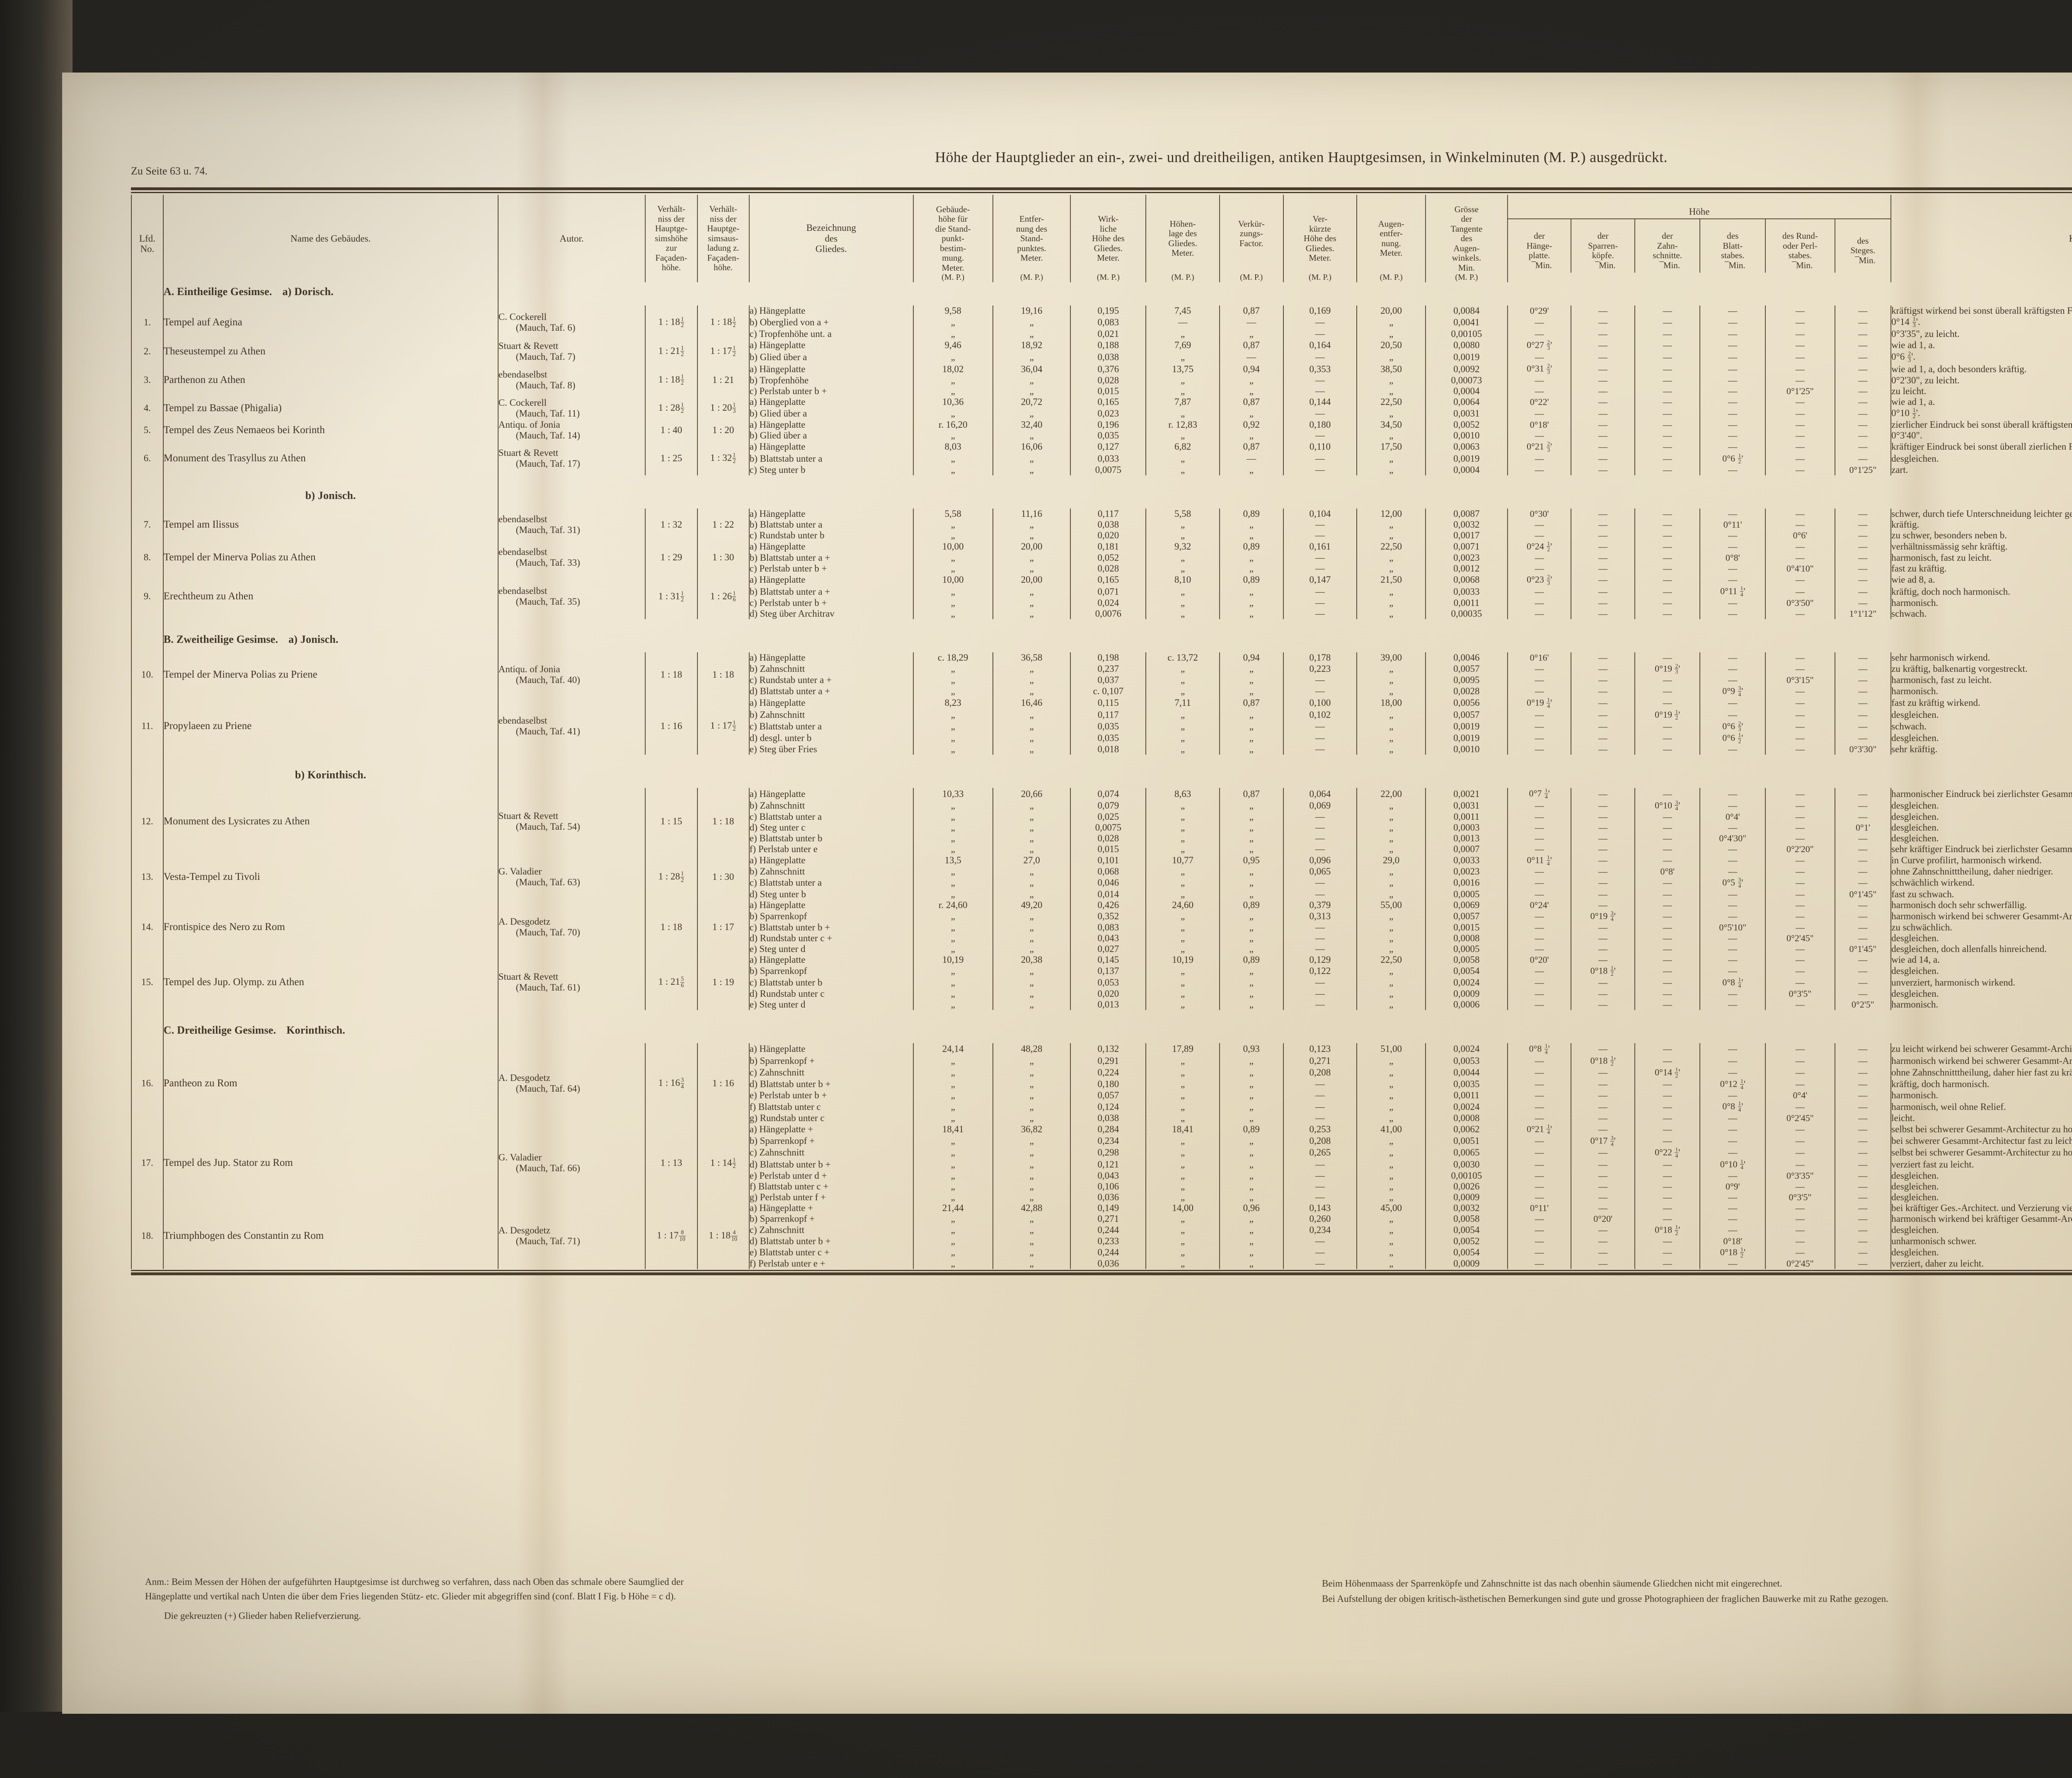  I want to click on cell-remark: desgleichen., so click(1981, 459).